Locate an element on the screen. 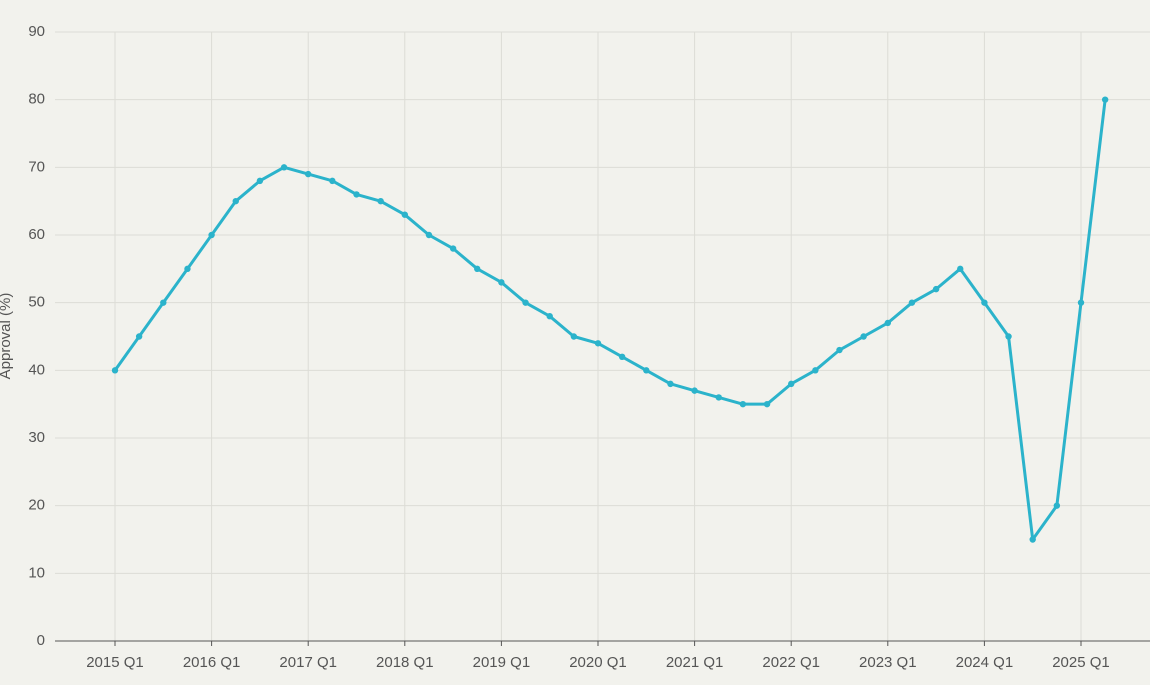  x-tick-label: 2019 Q1 is located at coordinates (502, 662).